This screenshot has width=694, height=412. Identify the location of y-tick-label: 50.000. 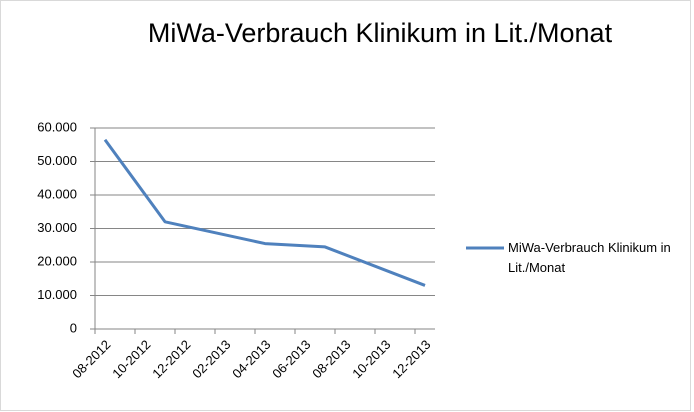
(57, 160).